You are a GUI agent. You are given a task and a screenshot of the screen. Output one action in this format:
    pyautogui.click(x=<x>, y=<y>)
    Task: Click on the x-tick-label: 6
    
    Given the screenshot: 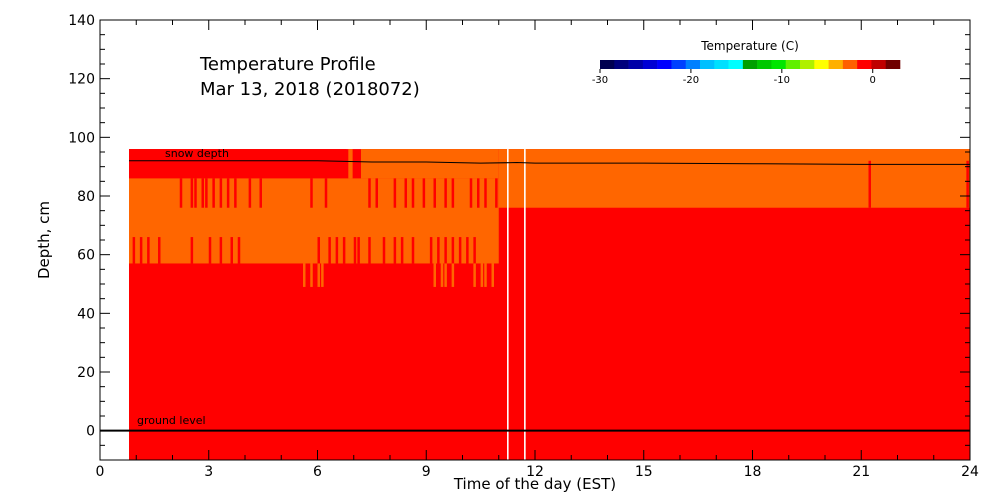 What is the action you would take?
    pyautogui.click(x=317, y=472)
    